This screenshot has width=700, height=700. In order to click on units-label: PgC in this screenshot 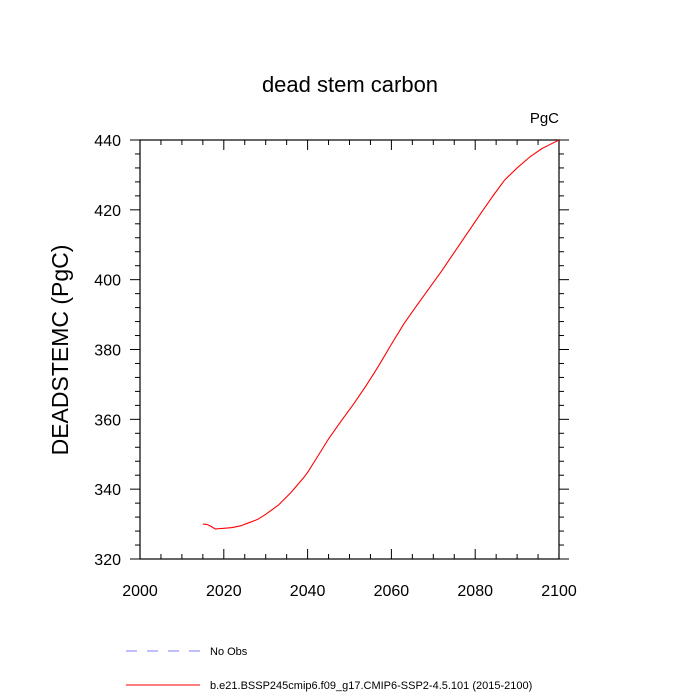, I will do `click(544, 118)`.